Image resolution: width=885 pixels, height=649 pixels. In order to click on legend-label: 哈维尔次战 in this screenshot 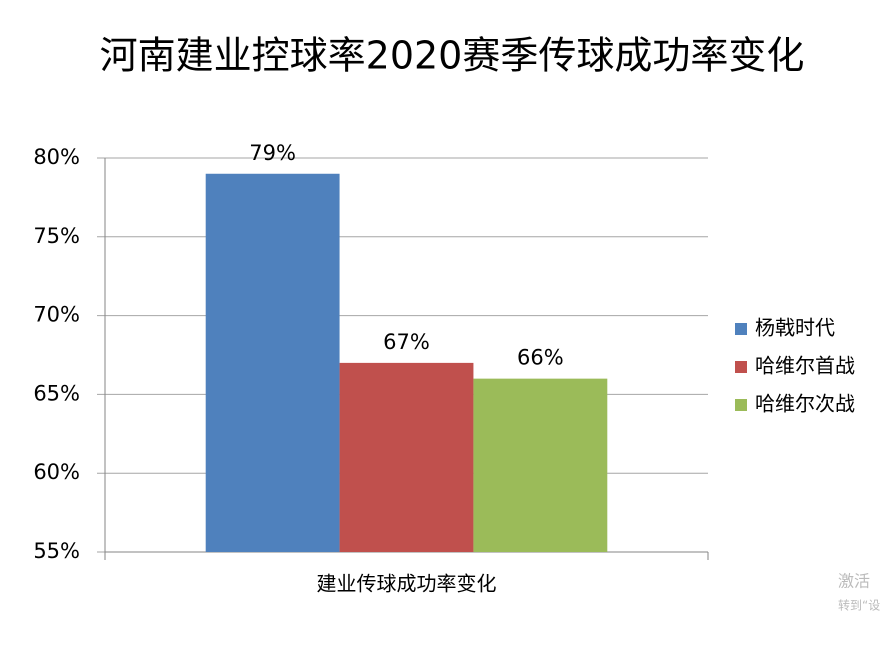, I will do `click(805, 404)`.